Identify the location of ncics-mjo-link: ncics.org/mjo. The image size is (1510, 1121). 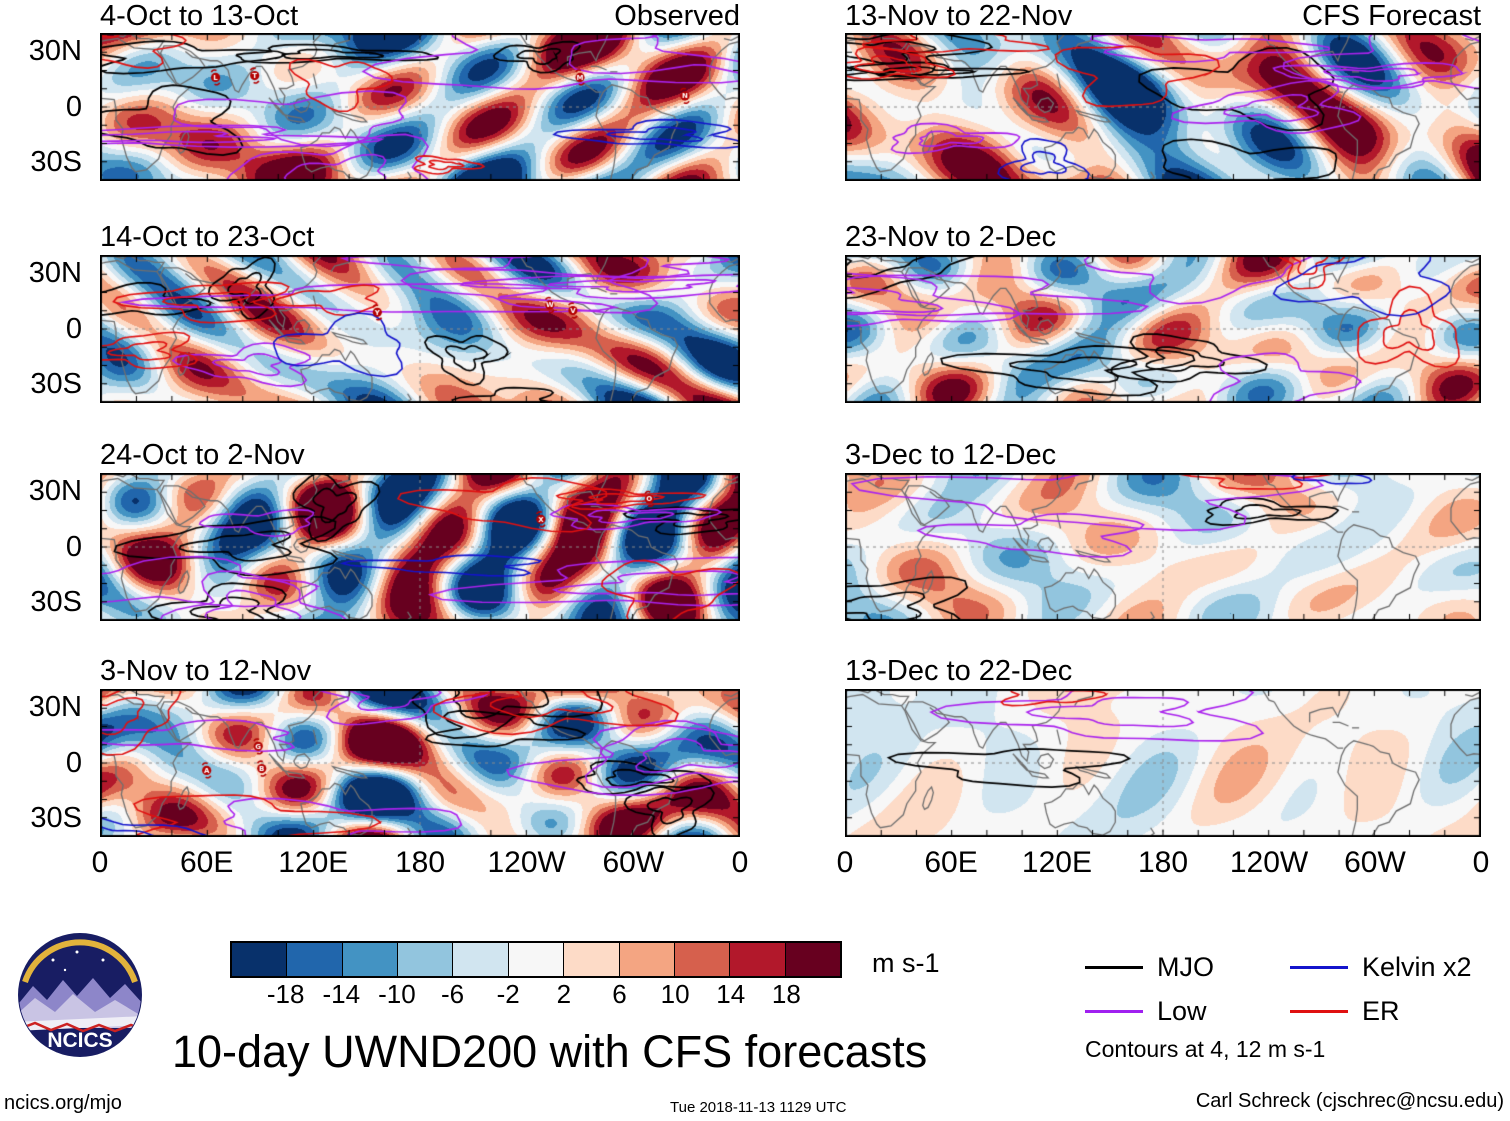
(63, 1103).